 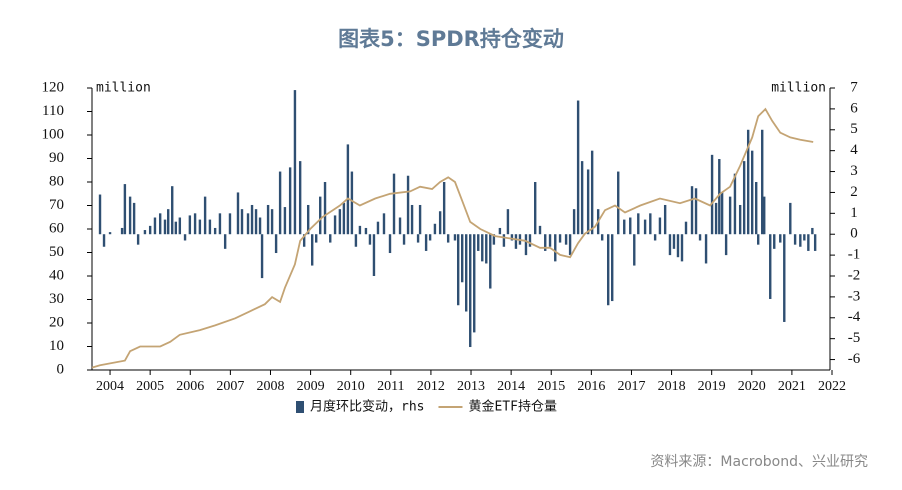 What do you see at coordinates (854, 255) in the screenshot?
I see `y2-tick-label: -1` at bounding box center [854, 255].